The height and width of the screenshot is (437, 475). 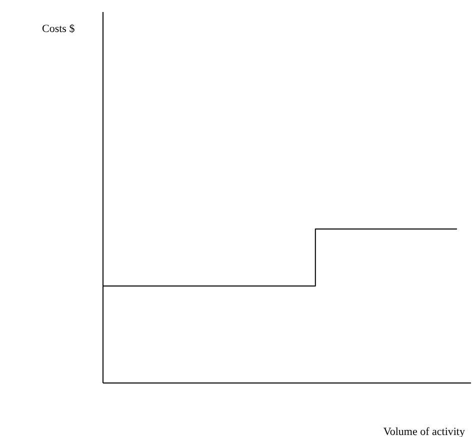 I want to click on x-axis-title: Volume of activity, so click(x=424, y=431).